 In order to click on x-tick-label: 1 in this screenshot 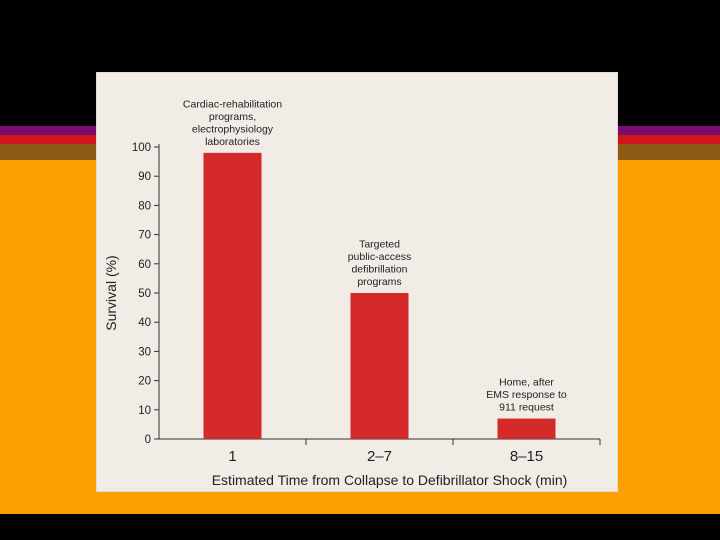, I will do `click(232, 456)`.